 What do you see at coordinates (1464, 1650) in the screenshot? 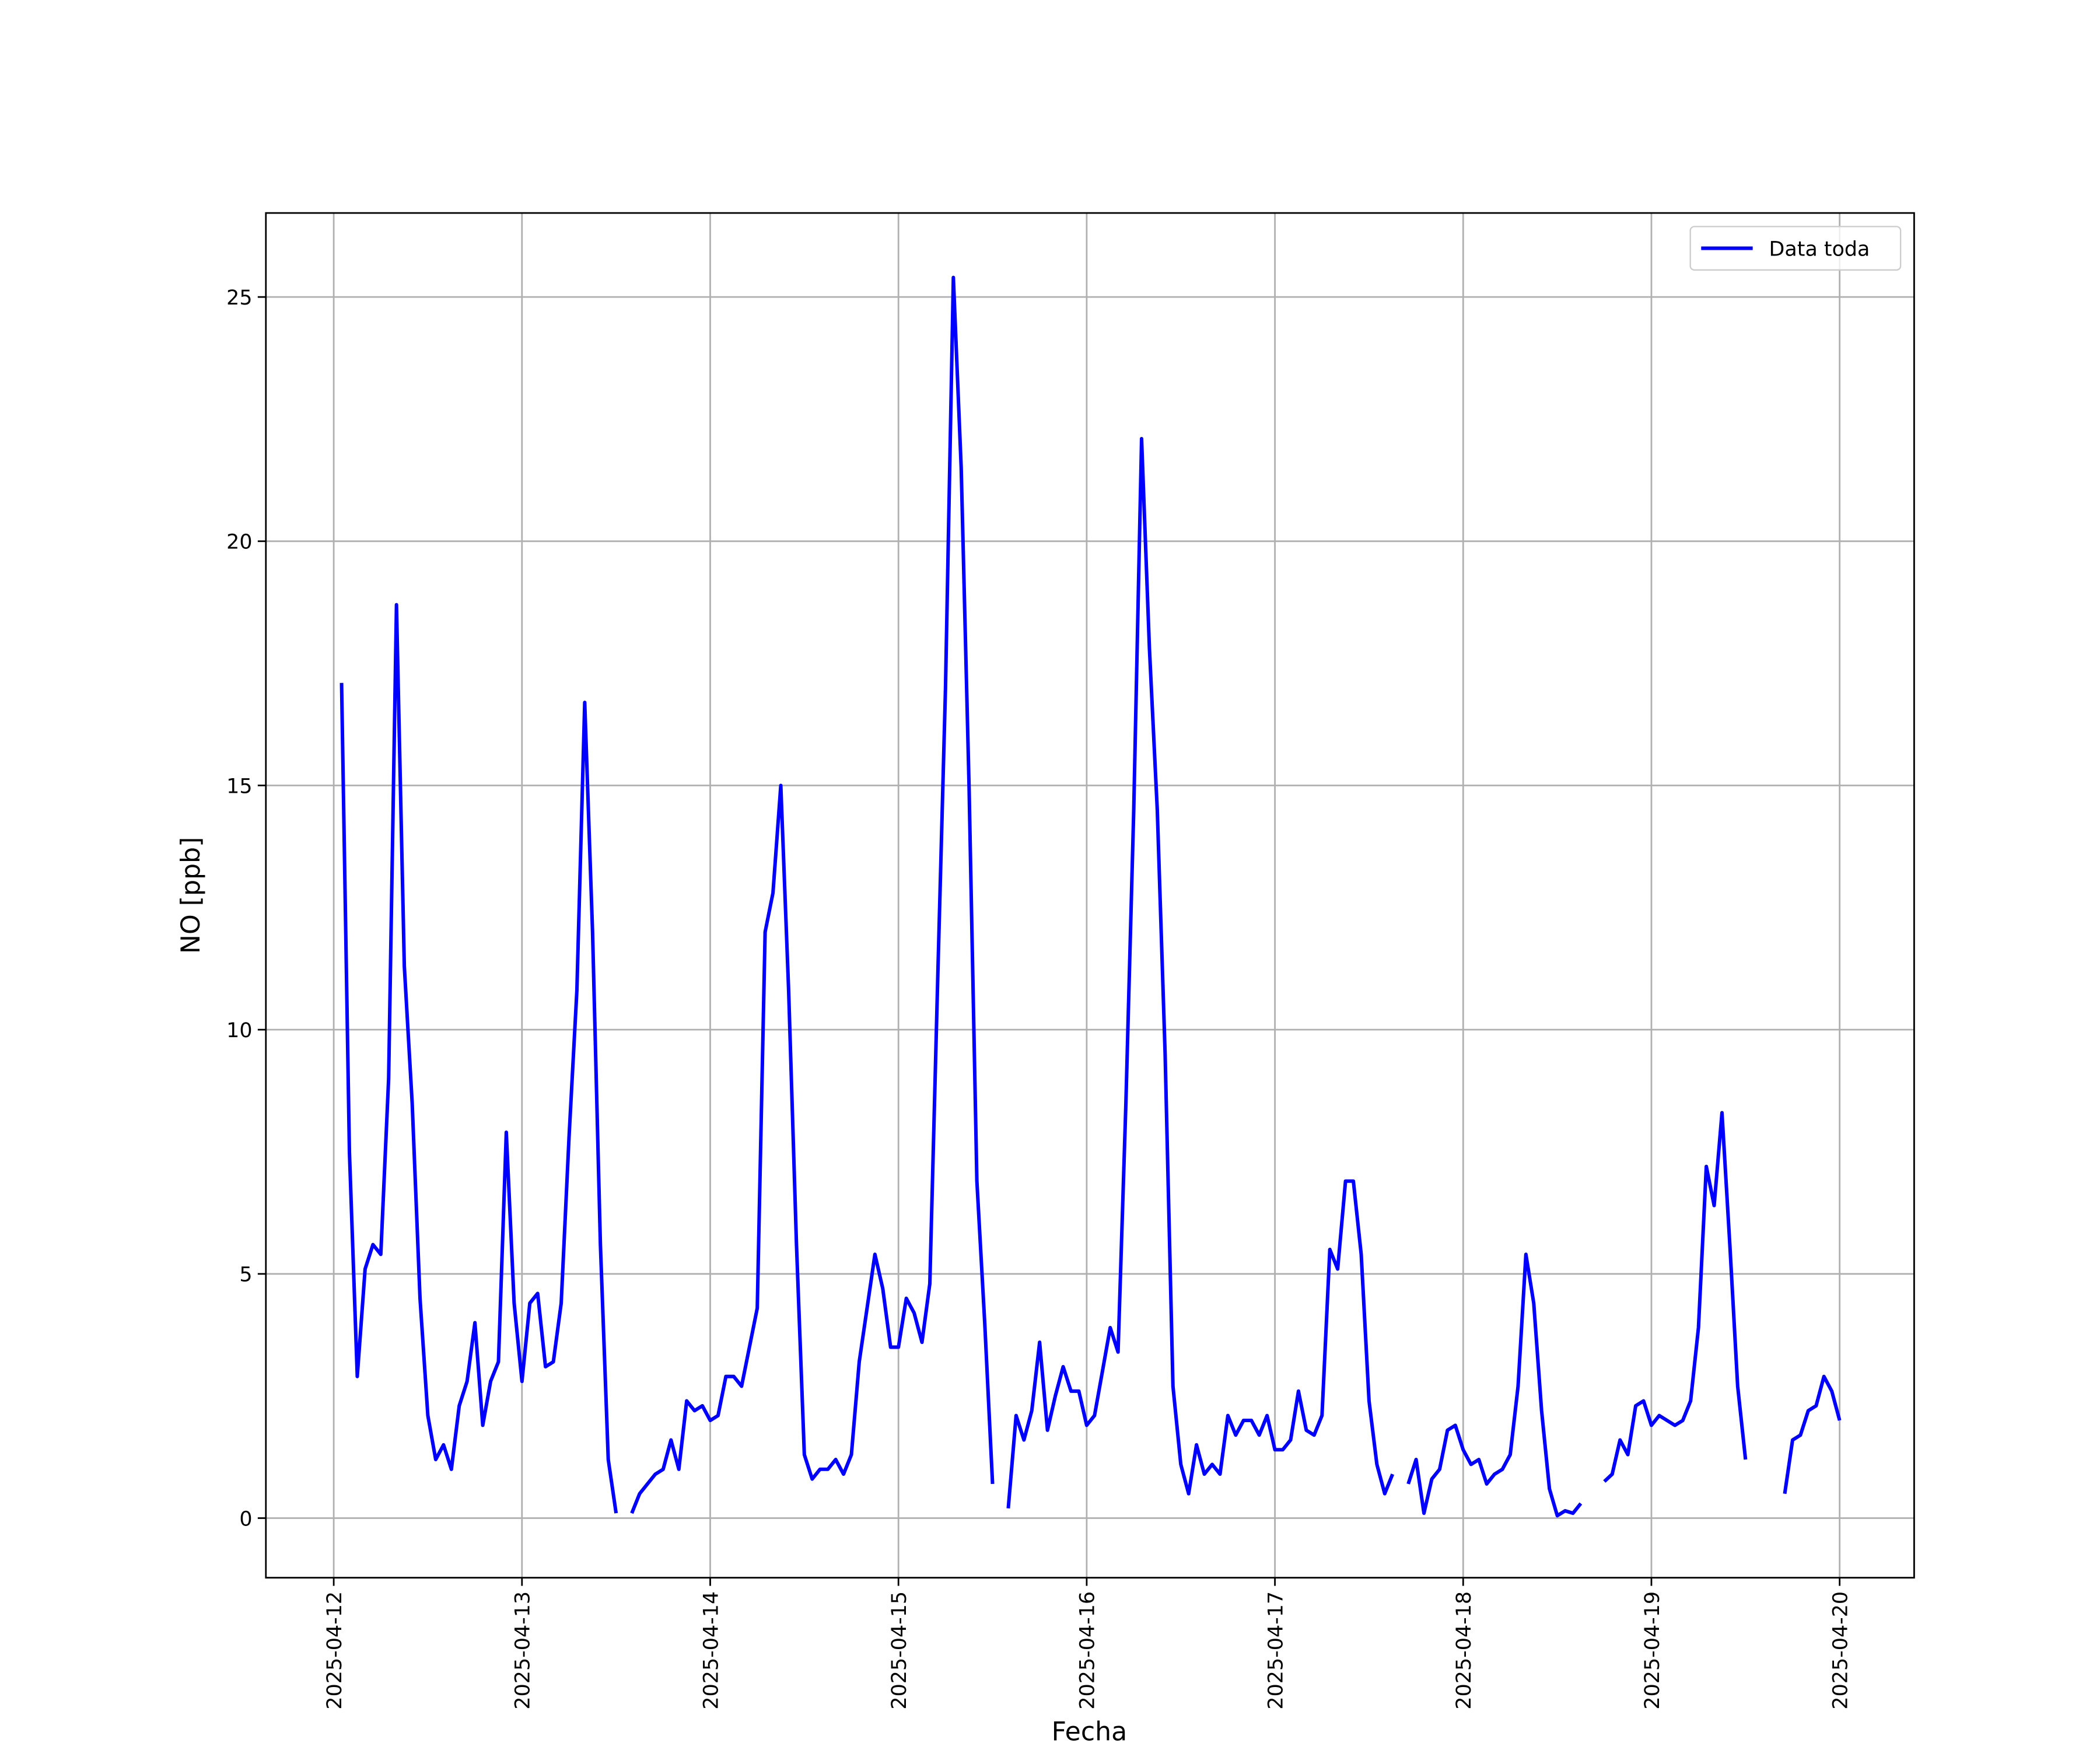
I see `x-tick-label: 2025-04-18` at bounding box center [1464, 1650].